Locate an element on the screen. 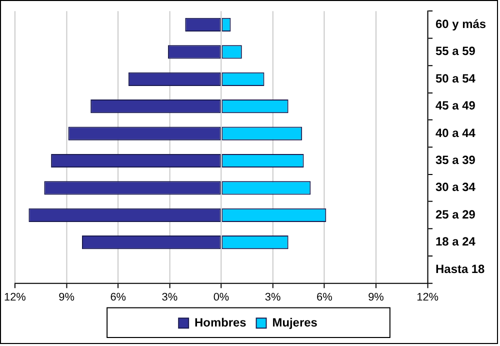 The width and height of the screenshot is (500, 346). y-tick-label: 18 a 24 is located at coordinates (456, 241).